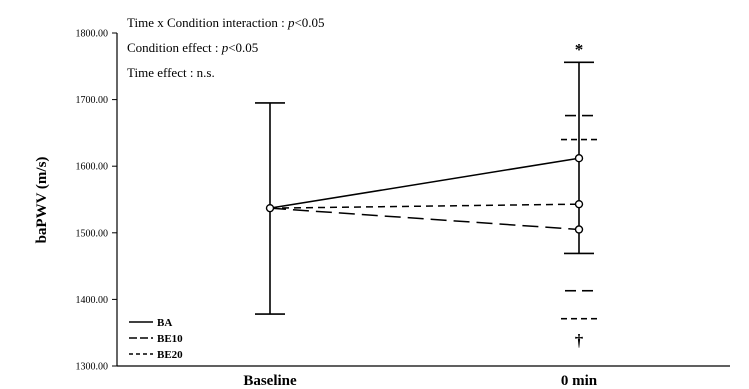 This screenshot has height=389, width=749. What do you see at coordinates (164, 323) in the screenshot?
I see `legend-label-ba: BA` at bounding box center [164, 323].